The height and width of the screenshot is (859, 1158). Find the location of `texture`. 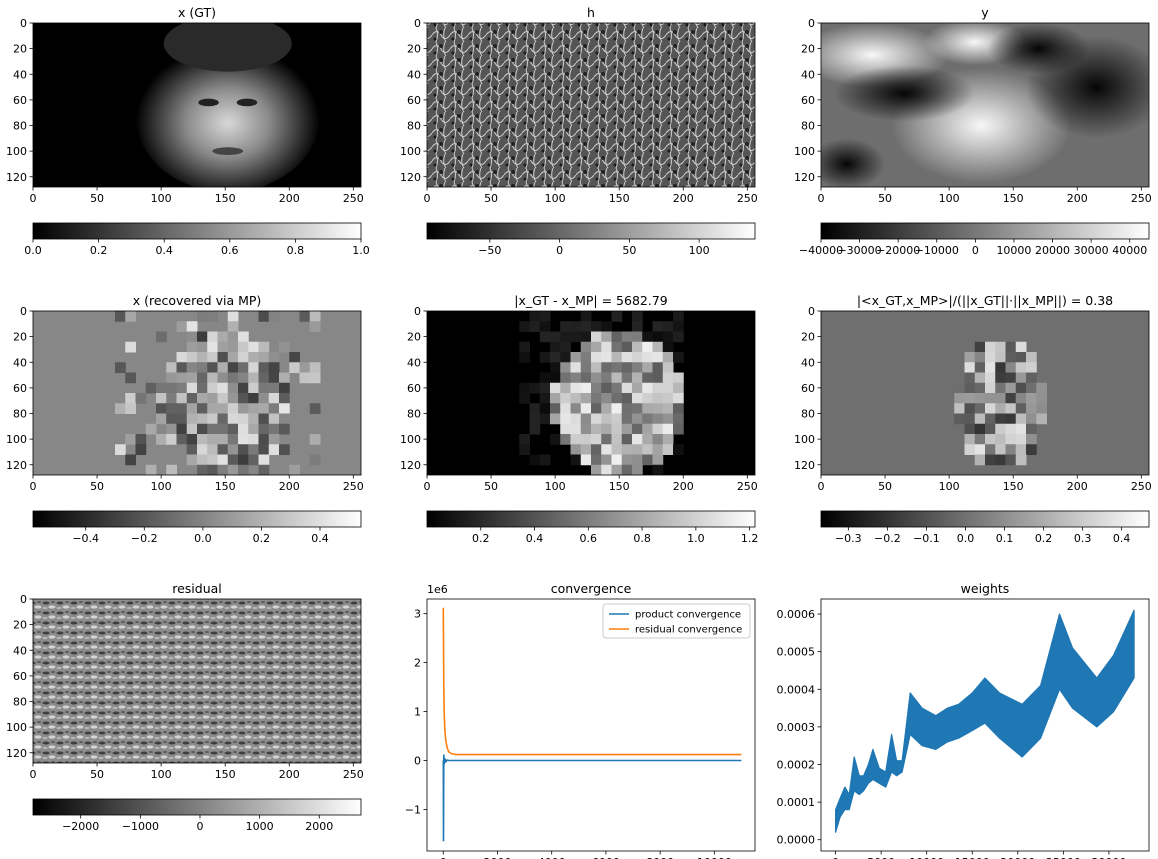

texture is located at coordinates (591, 105).